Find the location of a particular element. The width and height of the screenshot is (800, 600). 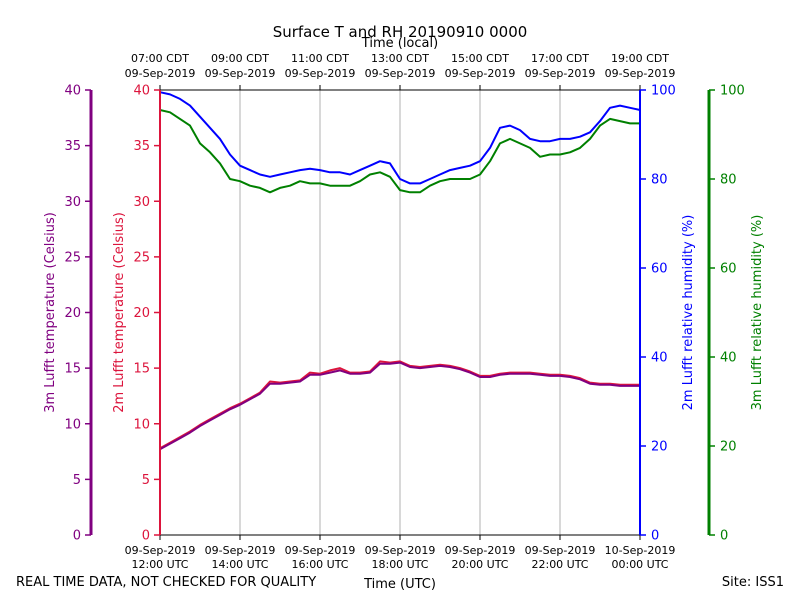

quality-disclaimer: REAL TIME DATA, NOT CHECKED FOR QUALITY is located at coordinates (166, 582).